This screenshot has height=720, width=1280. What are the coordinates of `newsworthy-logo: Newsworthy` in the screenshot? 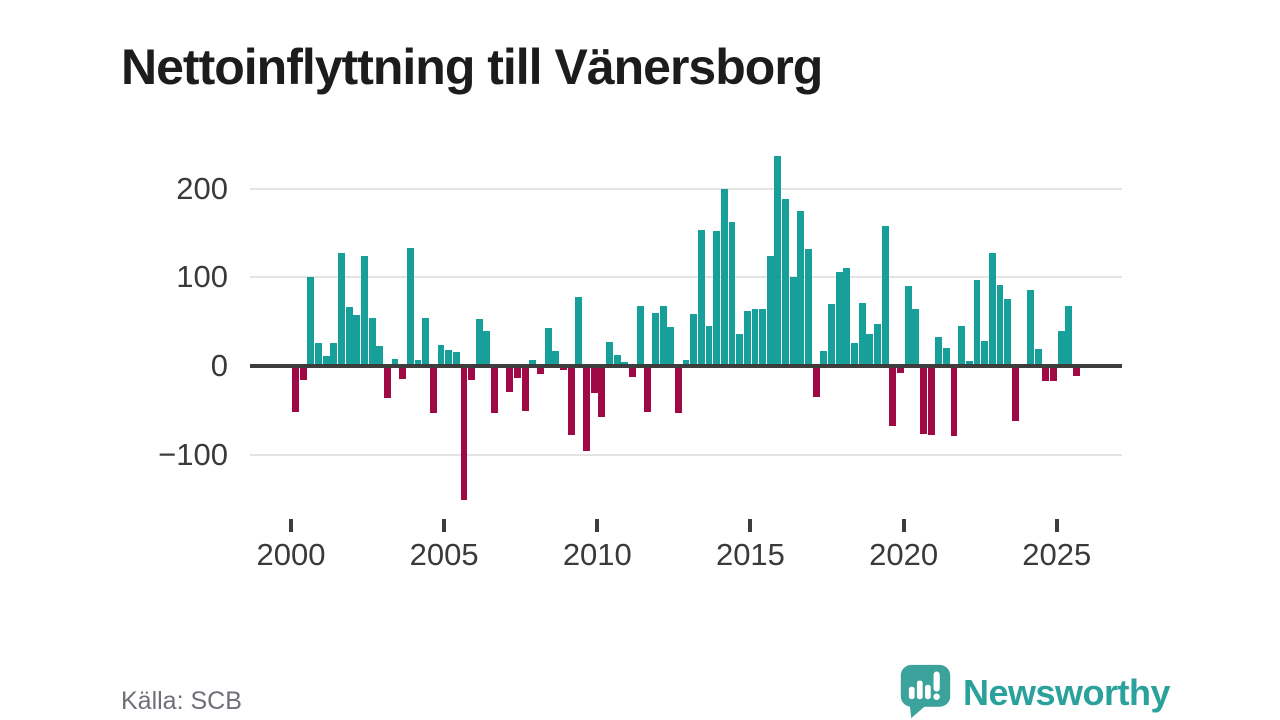 It's located at (1034, 691).